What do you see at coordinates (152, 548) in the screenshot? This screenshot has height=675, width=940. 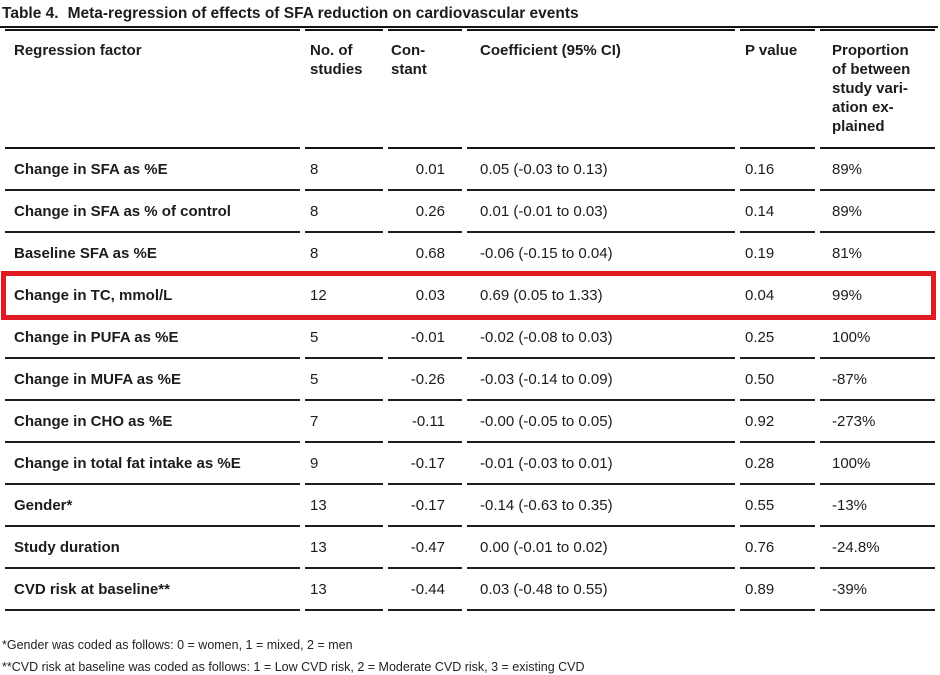 I see `cell-regression-factor: Study duration` at bounding box center [152, 548].